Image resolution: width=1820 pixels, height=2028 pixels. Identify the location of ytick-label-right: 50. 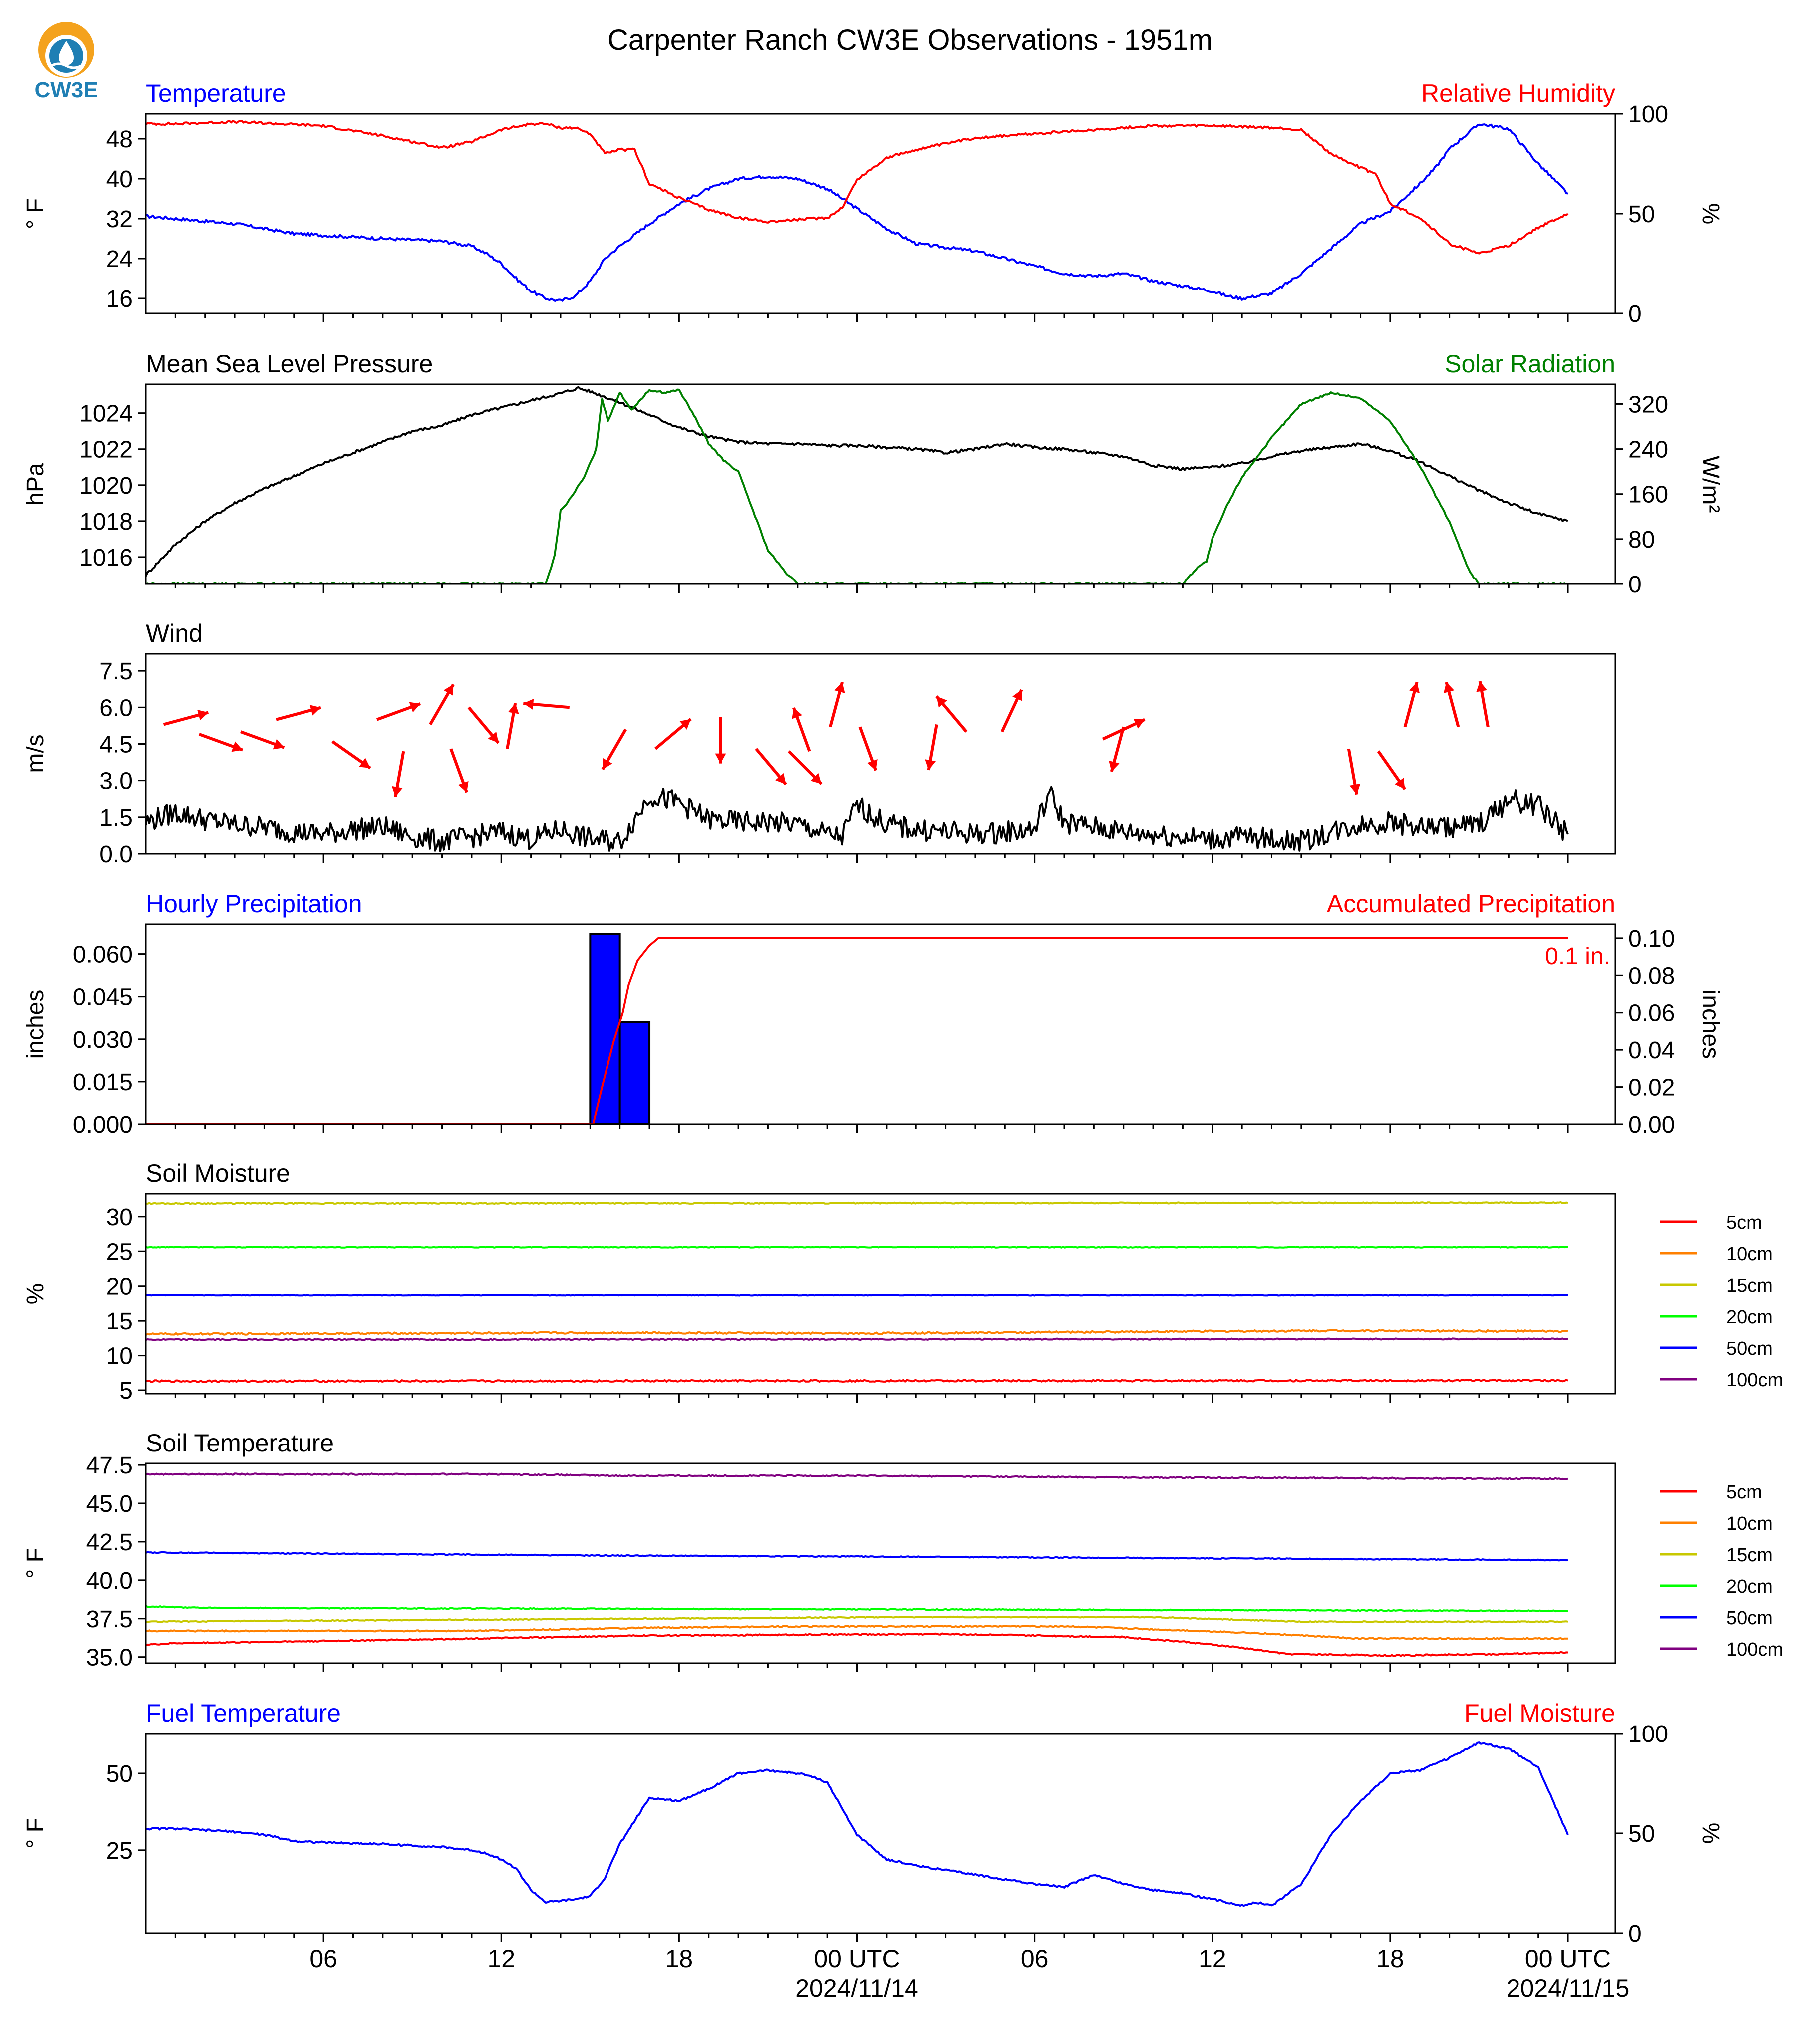
(1641, 1834).